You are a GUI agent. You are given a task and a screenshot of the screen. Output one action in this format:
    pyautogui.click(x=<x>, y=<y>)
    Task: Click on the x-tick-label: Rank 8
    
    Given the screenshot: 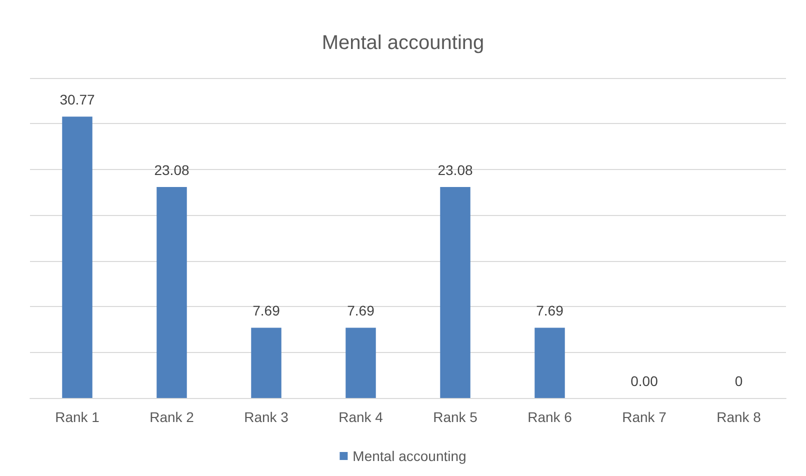 What is the action you would take?
    pyautogui.click(x=739, y=417)
    